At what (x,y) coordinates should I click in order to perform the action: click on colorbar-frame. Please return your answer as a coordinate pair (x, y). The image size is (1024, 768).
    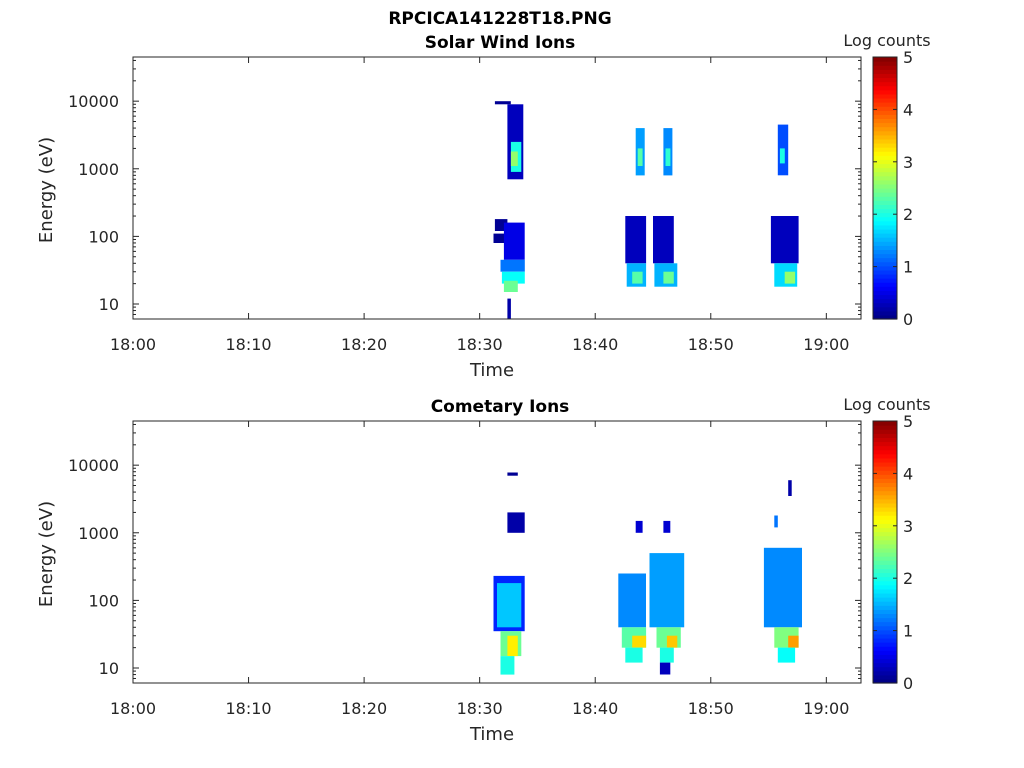
    Looking at the image, I should click on (885, 188).